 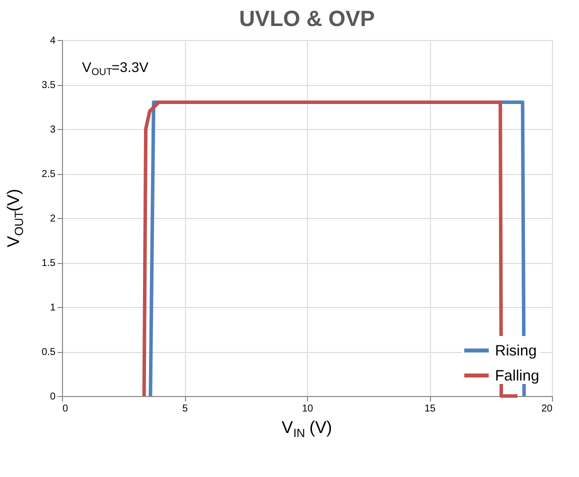 What do you see at coordinates (307, 18) in the screenshot?
I see `chart-title: UVLO & OVP` at bounding box center [307, 18].